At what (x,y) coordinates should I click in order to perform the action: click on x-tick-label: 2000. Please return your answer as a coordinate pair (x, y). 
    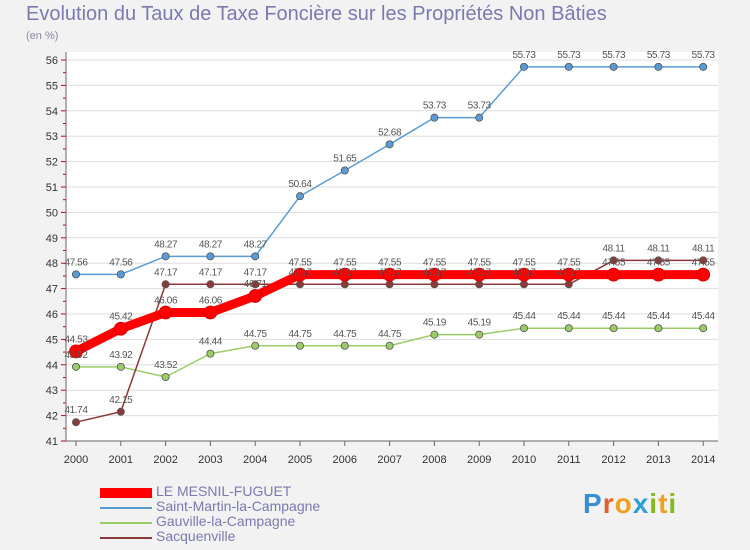
    Looking at the image, I should click on (76, 460).